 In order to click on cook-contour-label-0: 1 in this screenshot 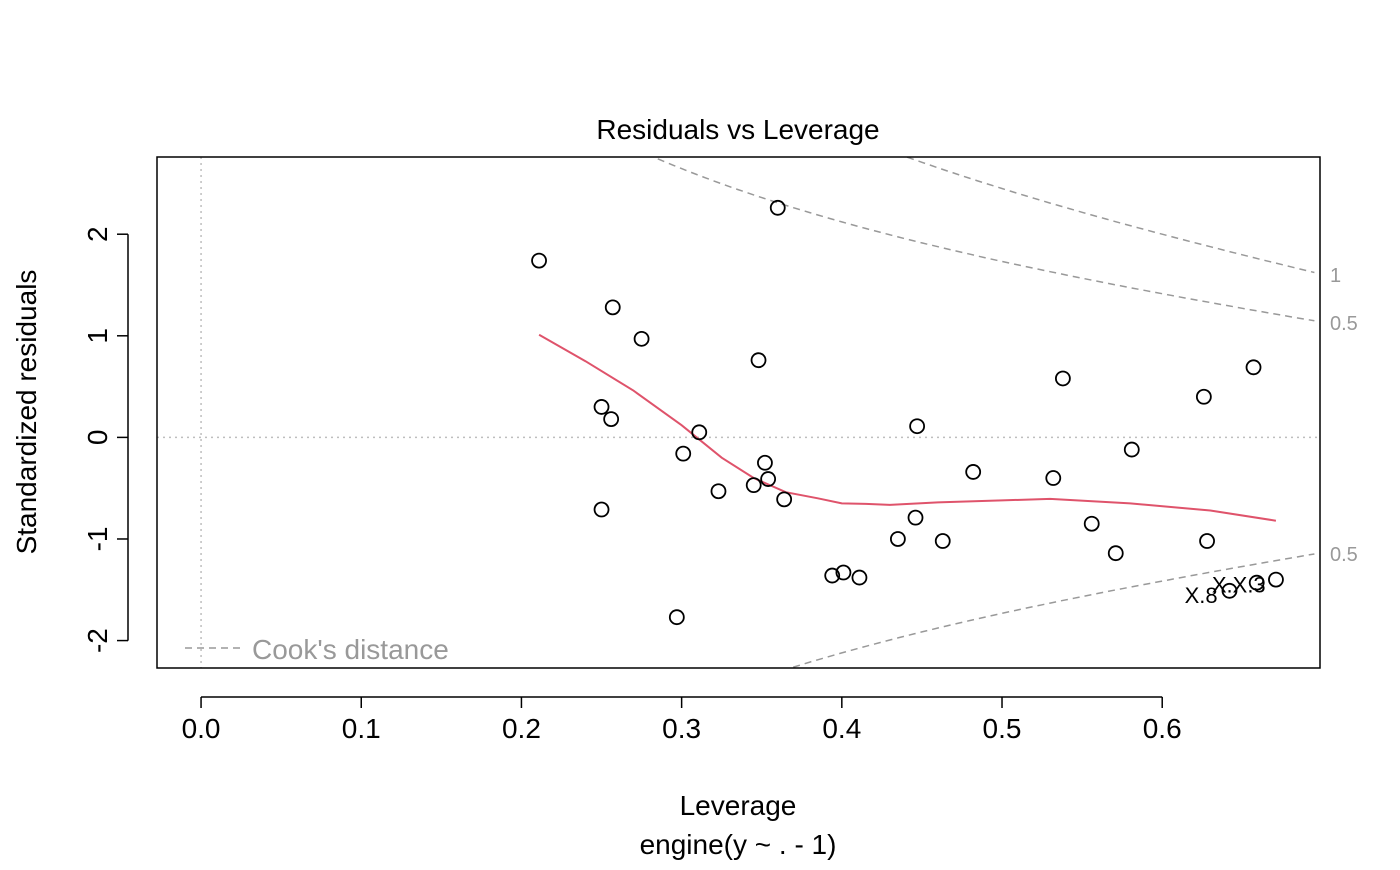, I will do `click(1335, 276)`.